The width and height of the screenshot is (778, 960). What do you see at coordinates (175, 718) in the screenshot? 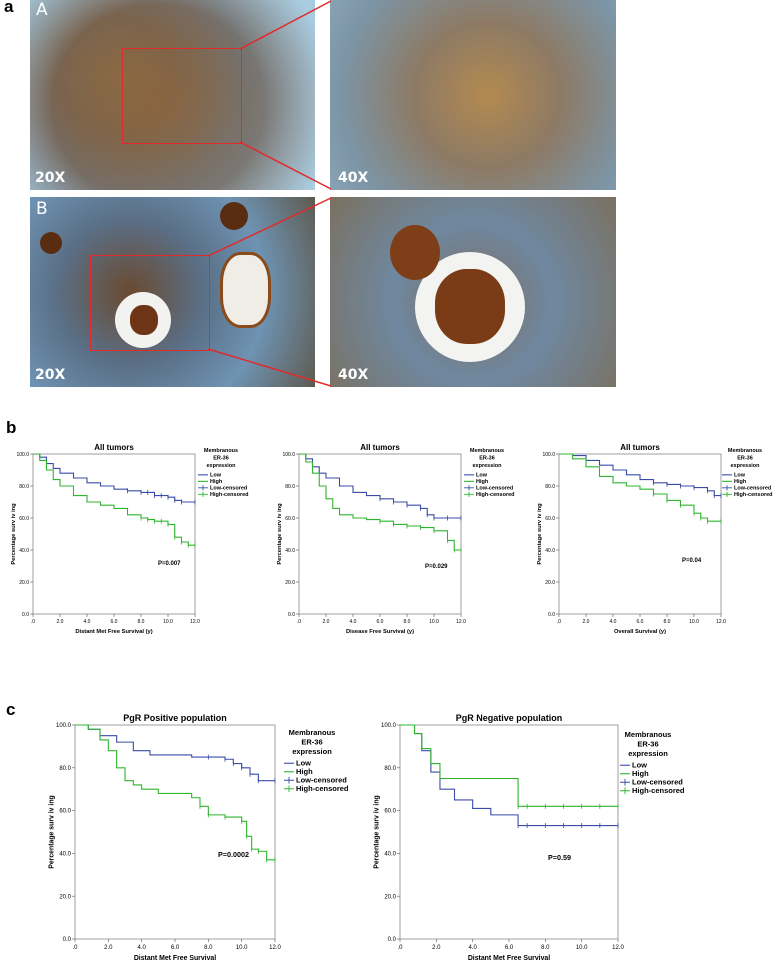
I see `chart-title: PgR Positive population` at bounding box center [175, 718].